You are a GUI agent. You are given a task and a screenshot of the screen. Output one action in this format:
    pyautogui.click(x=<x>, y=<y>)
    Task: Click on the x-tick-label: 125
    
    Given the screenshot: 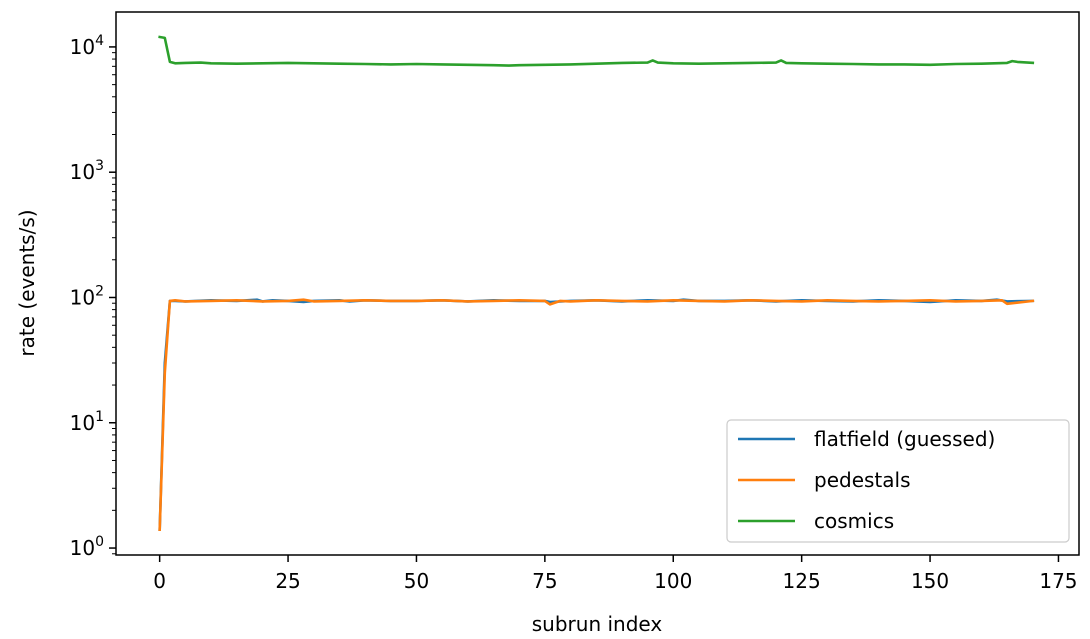 What is the action you would take?
    pyautogui.click(x=802, y=581)
    